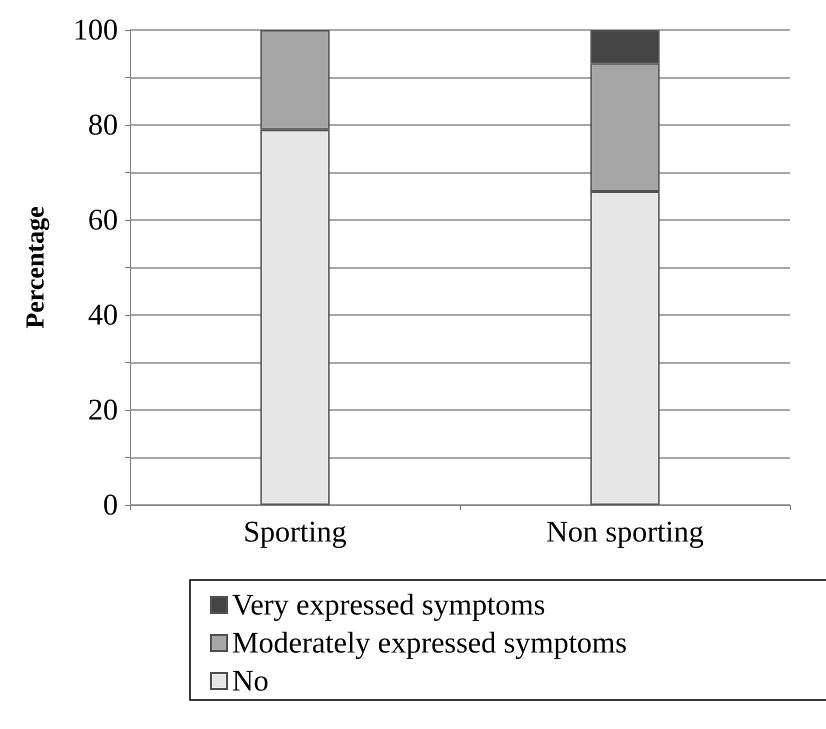  I want to click on y-tick-label: 20, so click(103, 410).